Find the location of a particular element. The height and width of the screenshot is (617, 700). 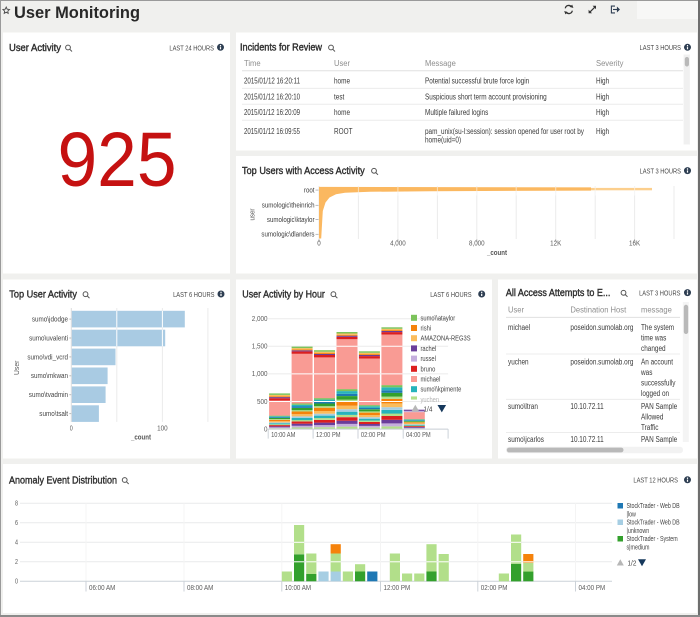

svg-text: 0 is located at coordinates (319, 244).